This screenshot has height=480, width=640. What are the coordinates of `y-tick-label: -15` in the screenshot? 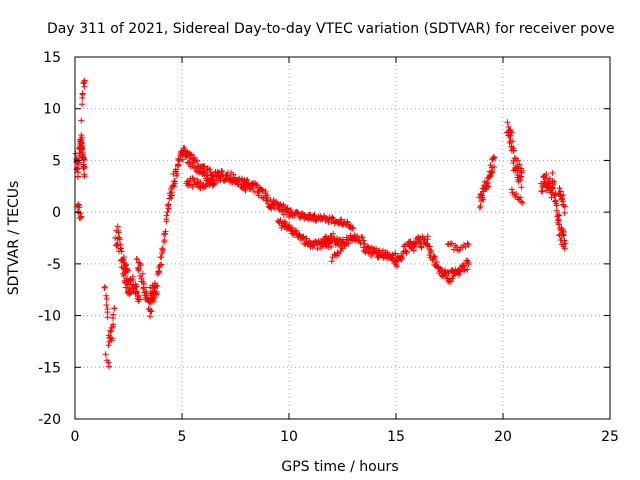 It's located at (49, 368).